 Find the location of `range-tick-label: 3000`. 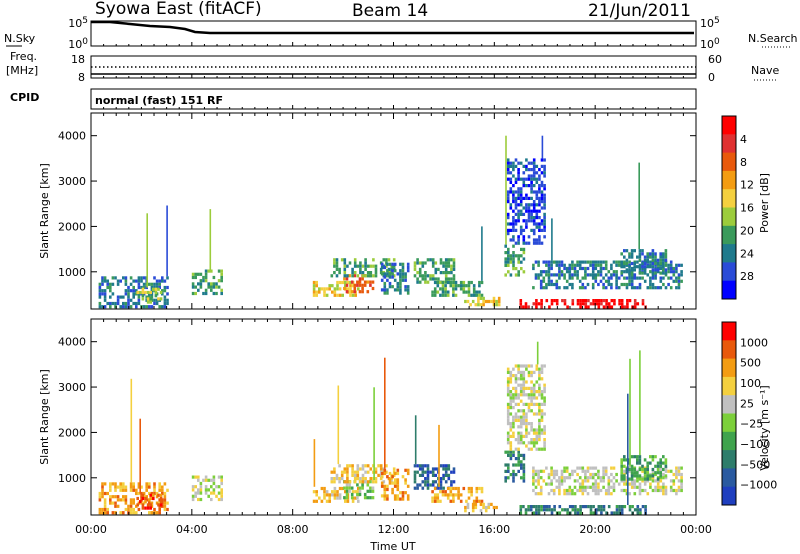

range-tick-label: 3000 is located at coordinates (72, 181).